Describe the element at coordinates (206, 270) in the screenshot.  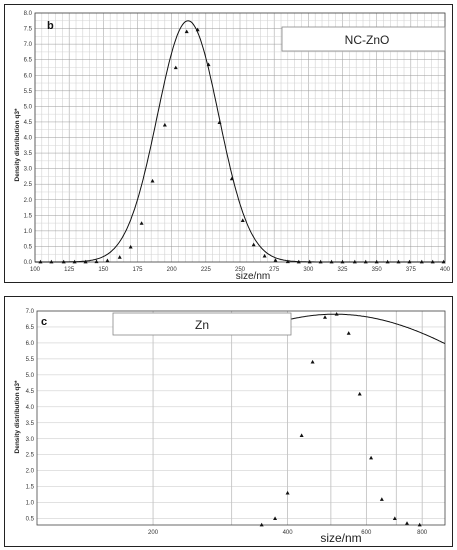
I see `x-tick-label: 225` at that location.